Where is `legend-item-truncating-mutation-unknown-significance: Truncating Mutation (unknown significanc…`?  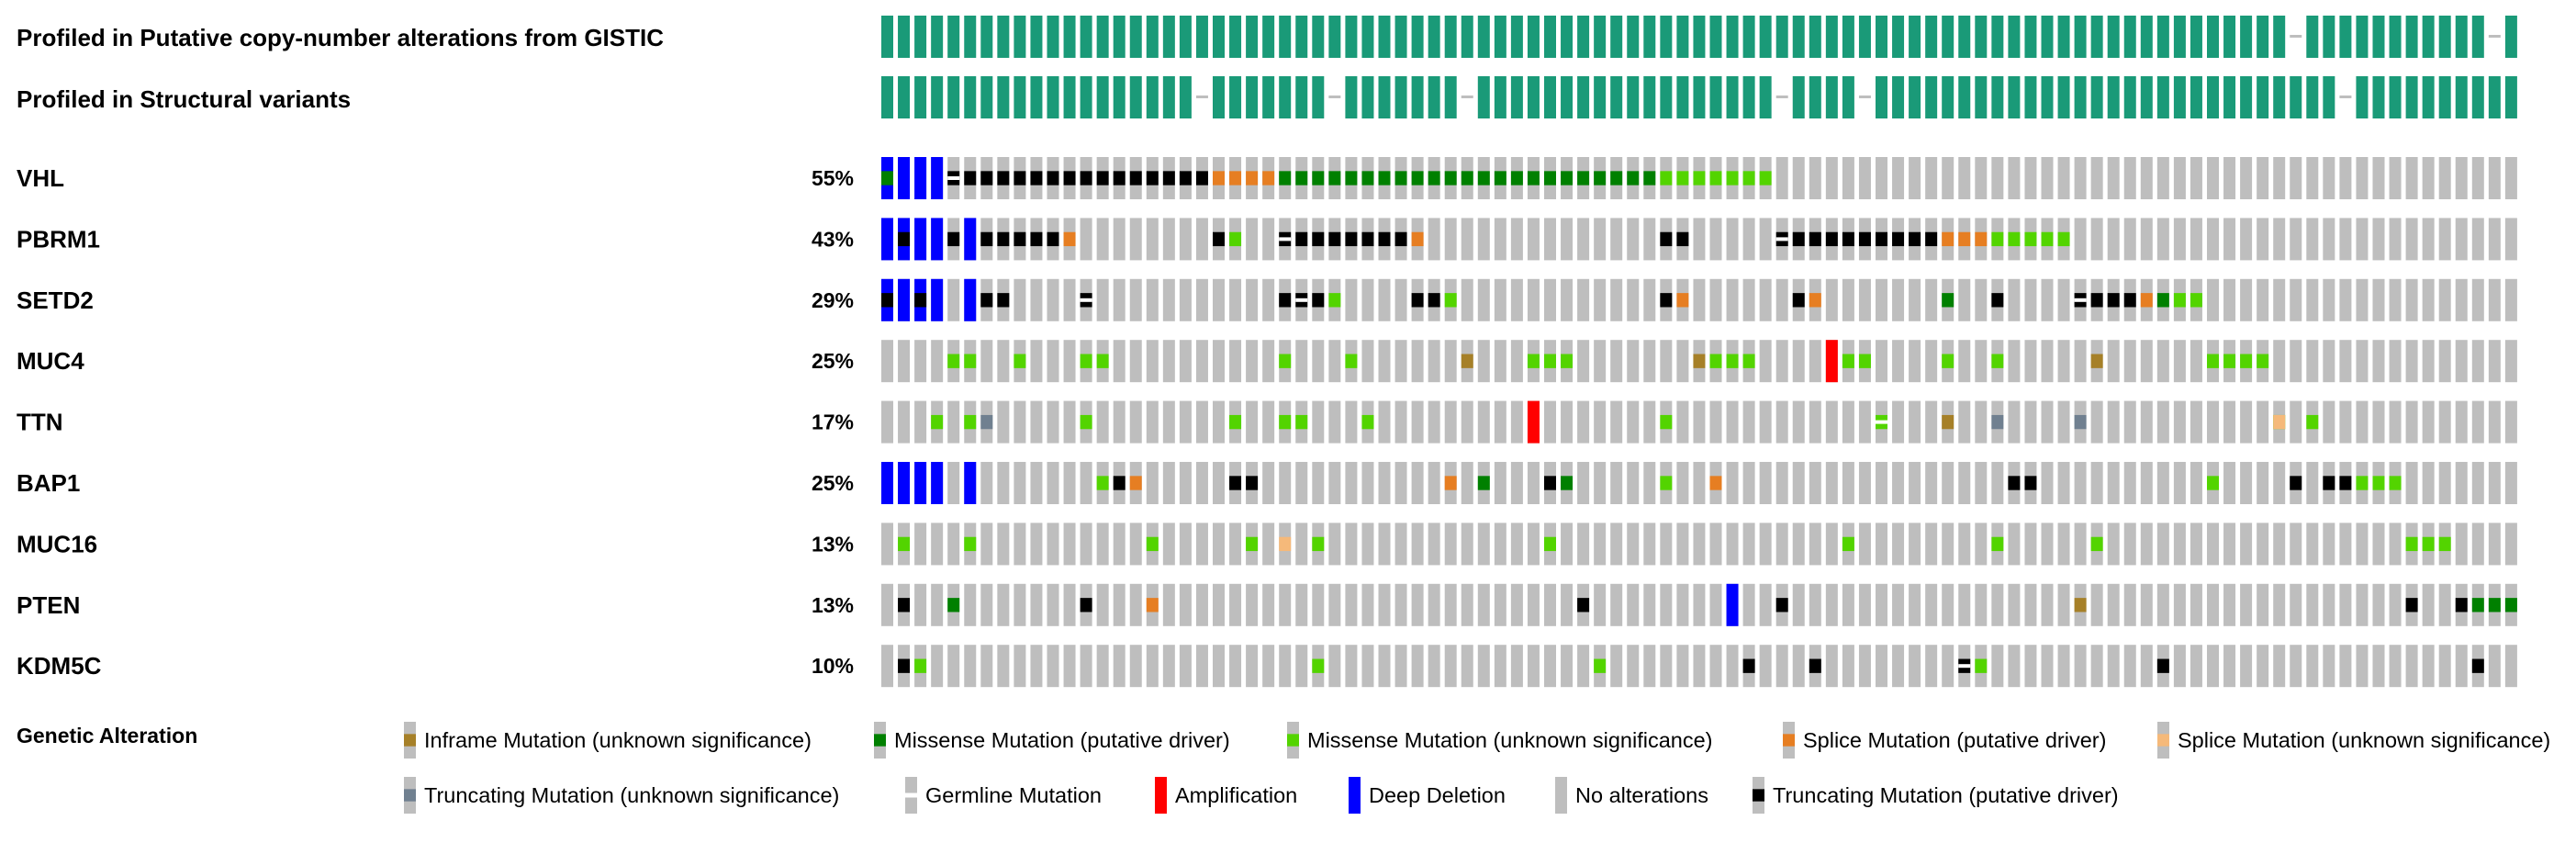 legend-item-truncating-mutation-unknown-significance: Truncating Mutation (unknown significanc… is located at coordinates (621, 795).